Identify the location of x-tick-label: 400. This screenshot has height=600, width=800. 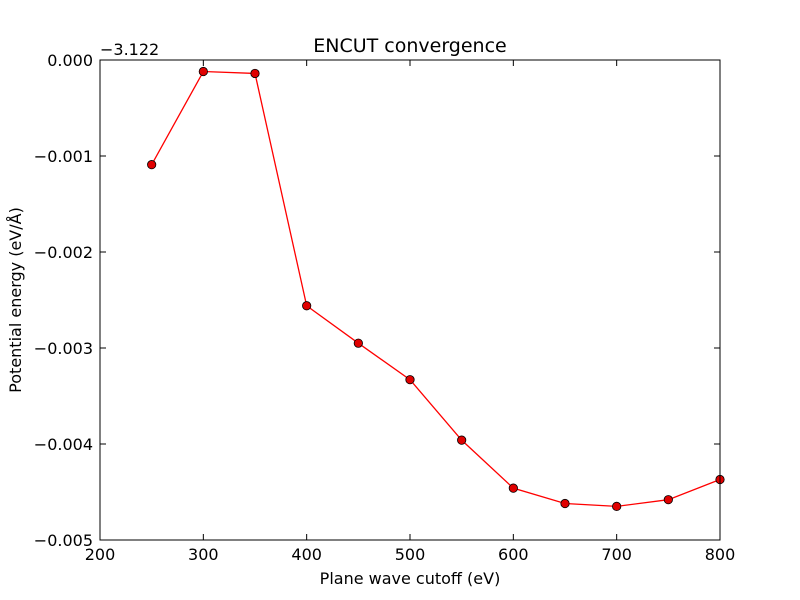
(306, 554).